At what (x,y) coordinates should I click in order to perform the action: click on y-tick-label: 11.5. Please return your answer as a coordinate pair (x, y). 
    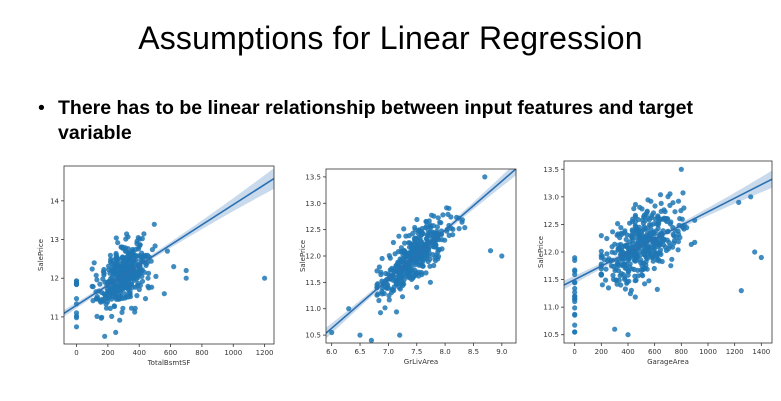
    Looking at the image, I should click on (551, 280).